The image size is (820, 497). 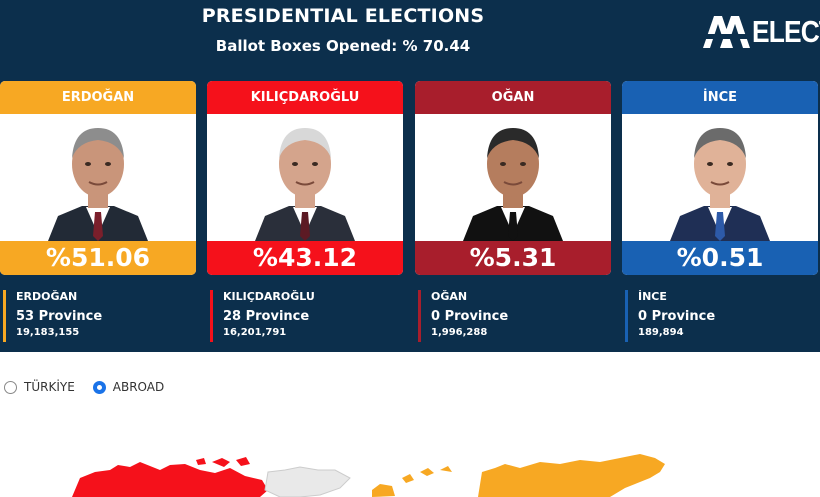 I want to click on world-results-map, so click(x=410, y=468).